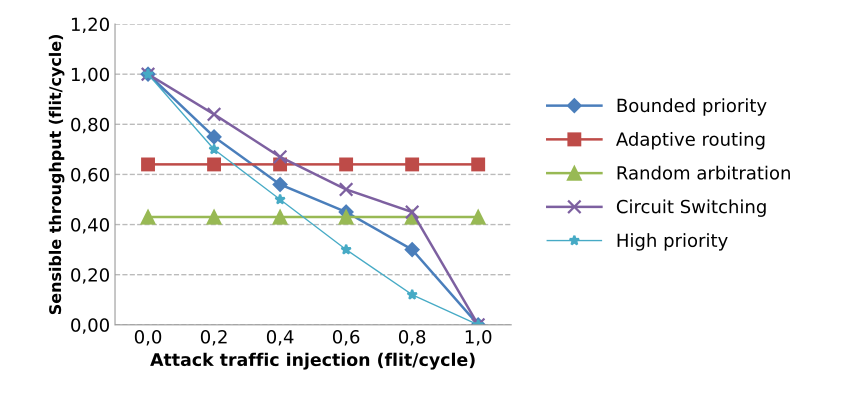  What do you see at coordinates (213, 338) in the screenshot?
I see `x-tick-label: 0,2` at bounding box center [213, 338].